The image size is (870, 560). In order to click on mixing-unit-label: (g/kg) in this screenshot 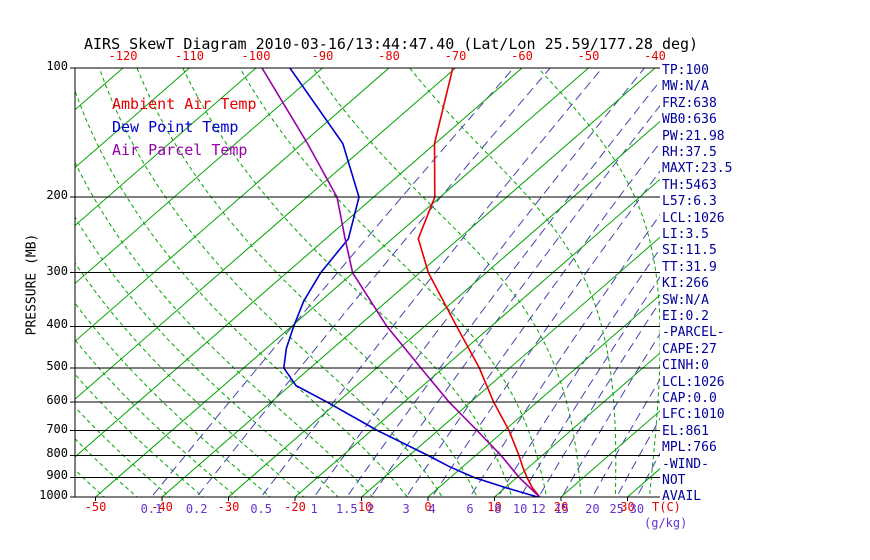, I will do `click(666, 523)`.